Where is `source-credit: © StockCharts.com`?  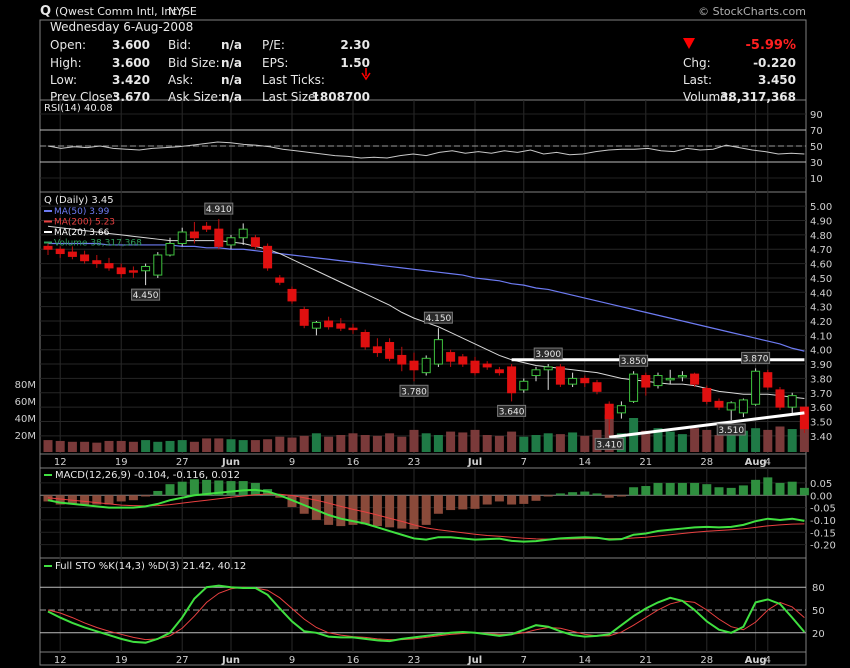 source-credit: © StockCharts.com is located at coordinates (752, 11).